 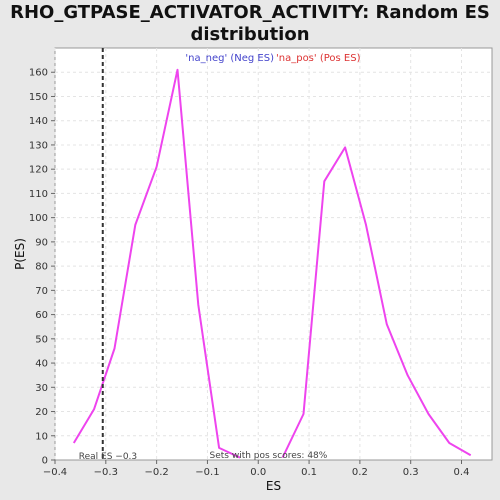 What do you see at coordinates (360, 472) in the screenshot?
I see `x-tick-label: 0.2` at bounding box center [360, 472].